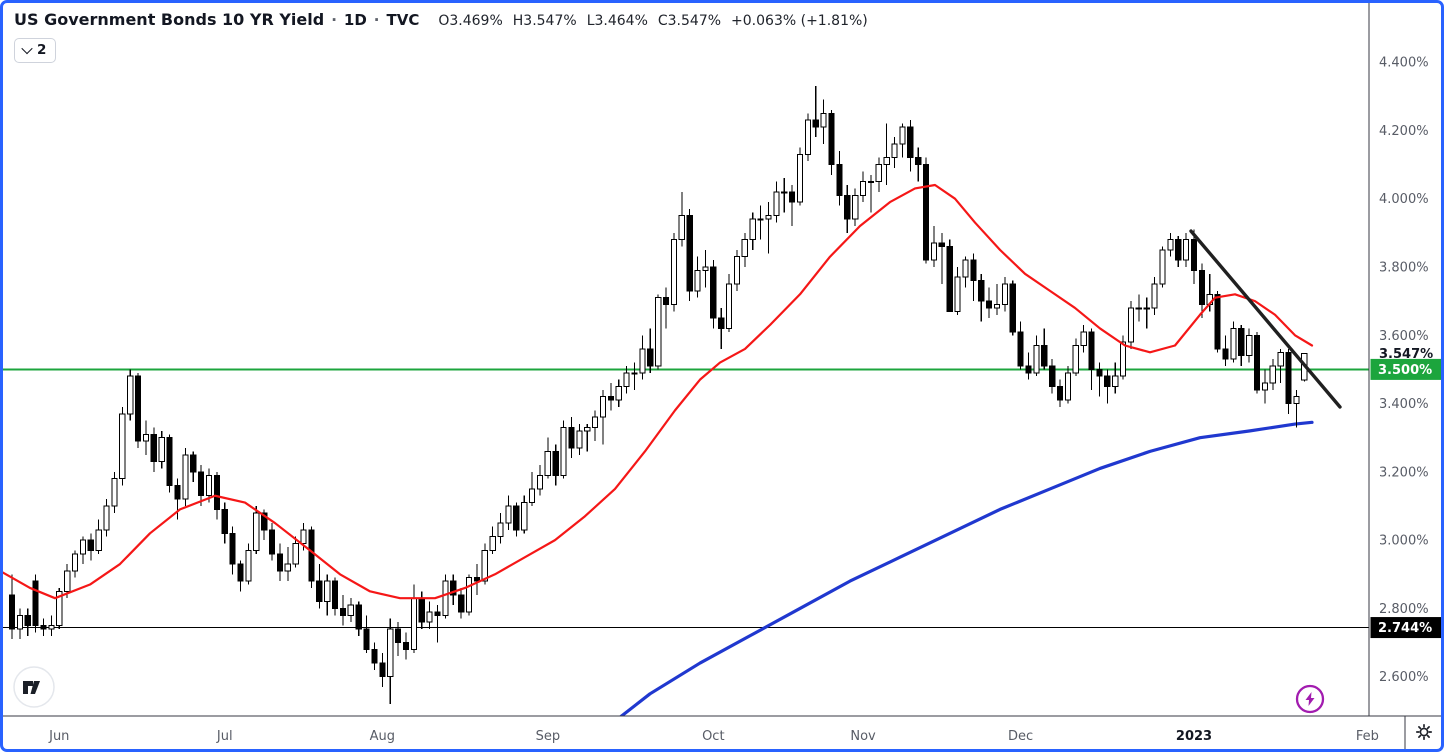 This screenshot has width=1444, height=752. What do you see at coordinates (58, 736) in the screenshot?
I see `time-axis-label-jun: Jun` at bounding box center [58, 736].